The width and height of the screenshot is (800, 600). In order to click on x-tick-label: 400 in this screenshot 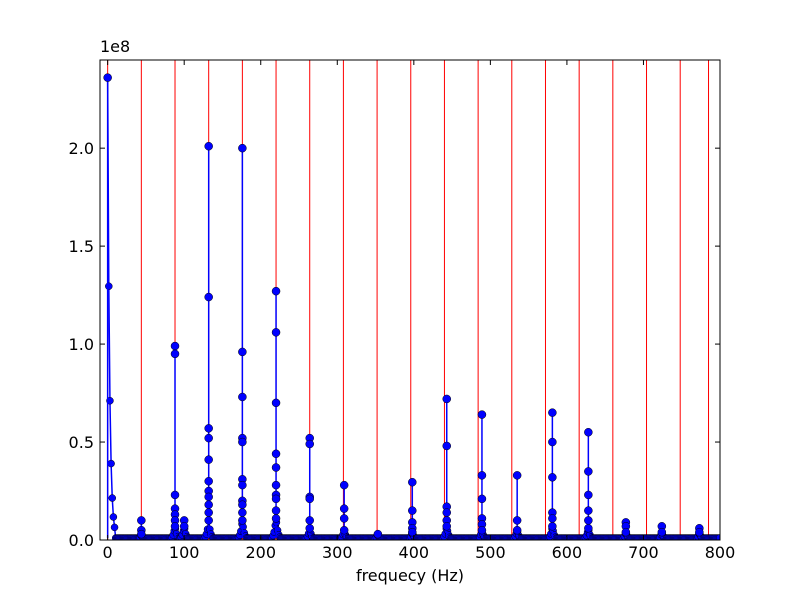, I will do `click(414, 552)`.